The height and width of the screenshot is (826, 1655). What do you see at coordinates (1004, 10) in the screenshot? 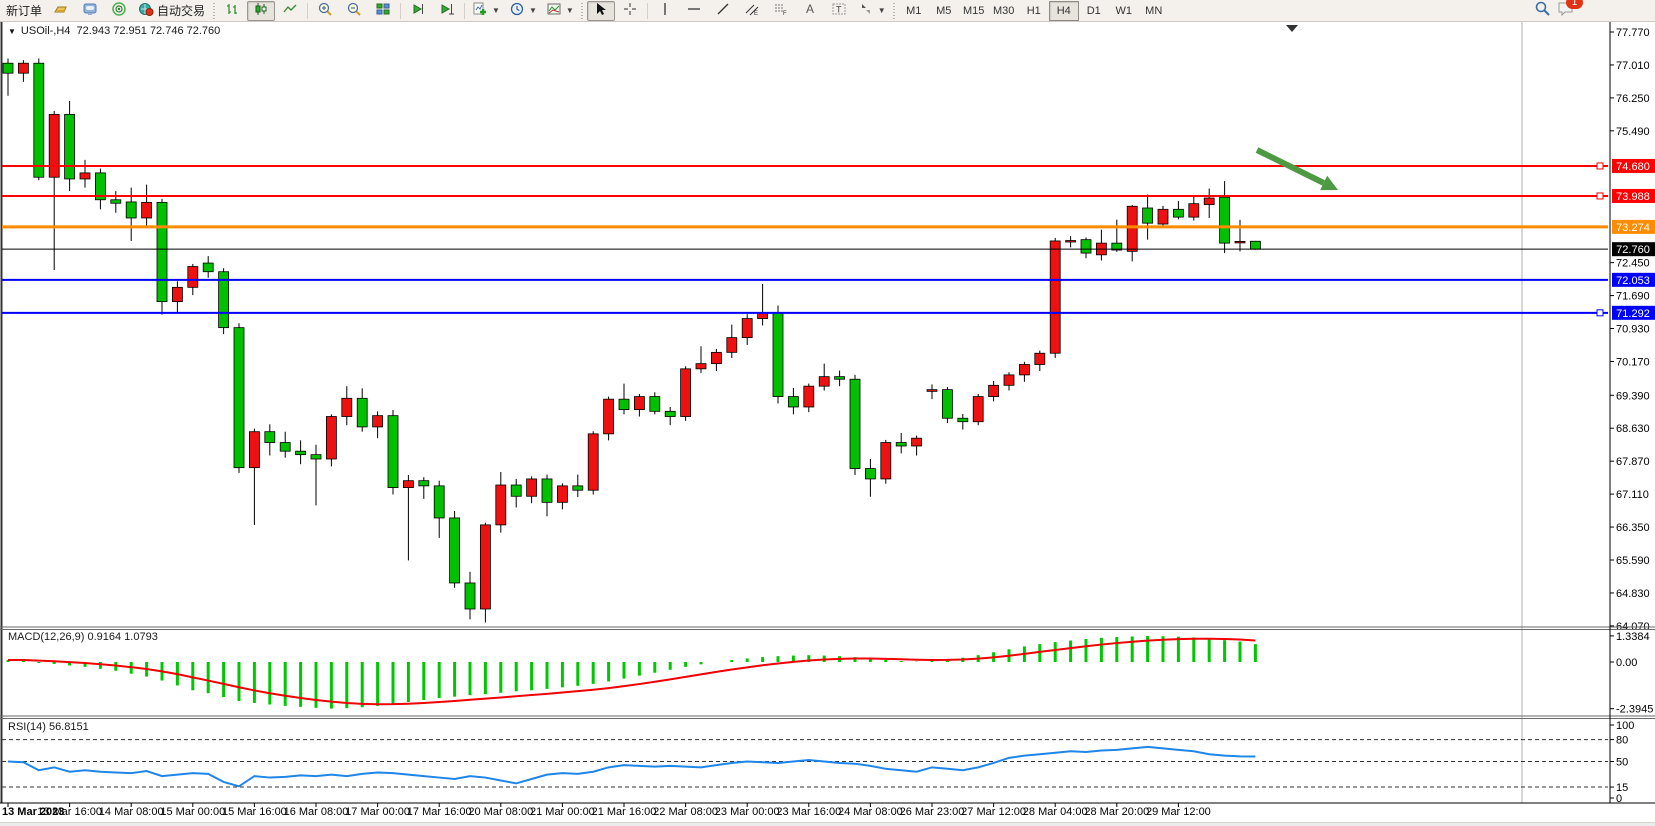
I see `timeframe-button-M30: M30` at bounding box center [1004, 10].